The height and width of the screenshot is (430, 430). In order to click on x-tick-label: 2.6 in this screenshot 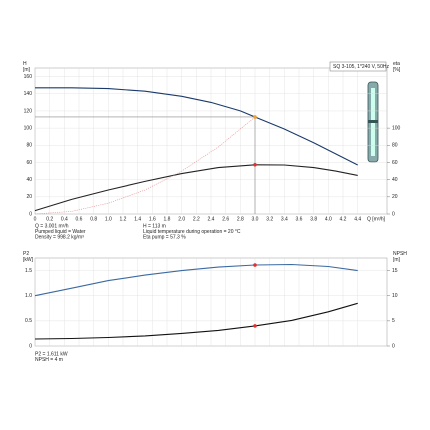, I will do `click(225, 219)`.